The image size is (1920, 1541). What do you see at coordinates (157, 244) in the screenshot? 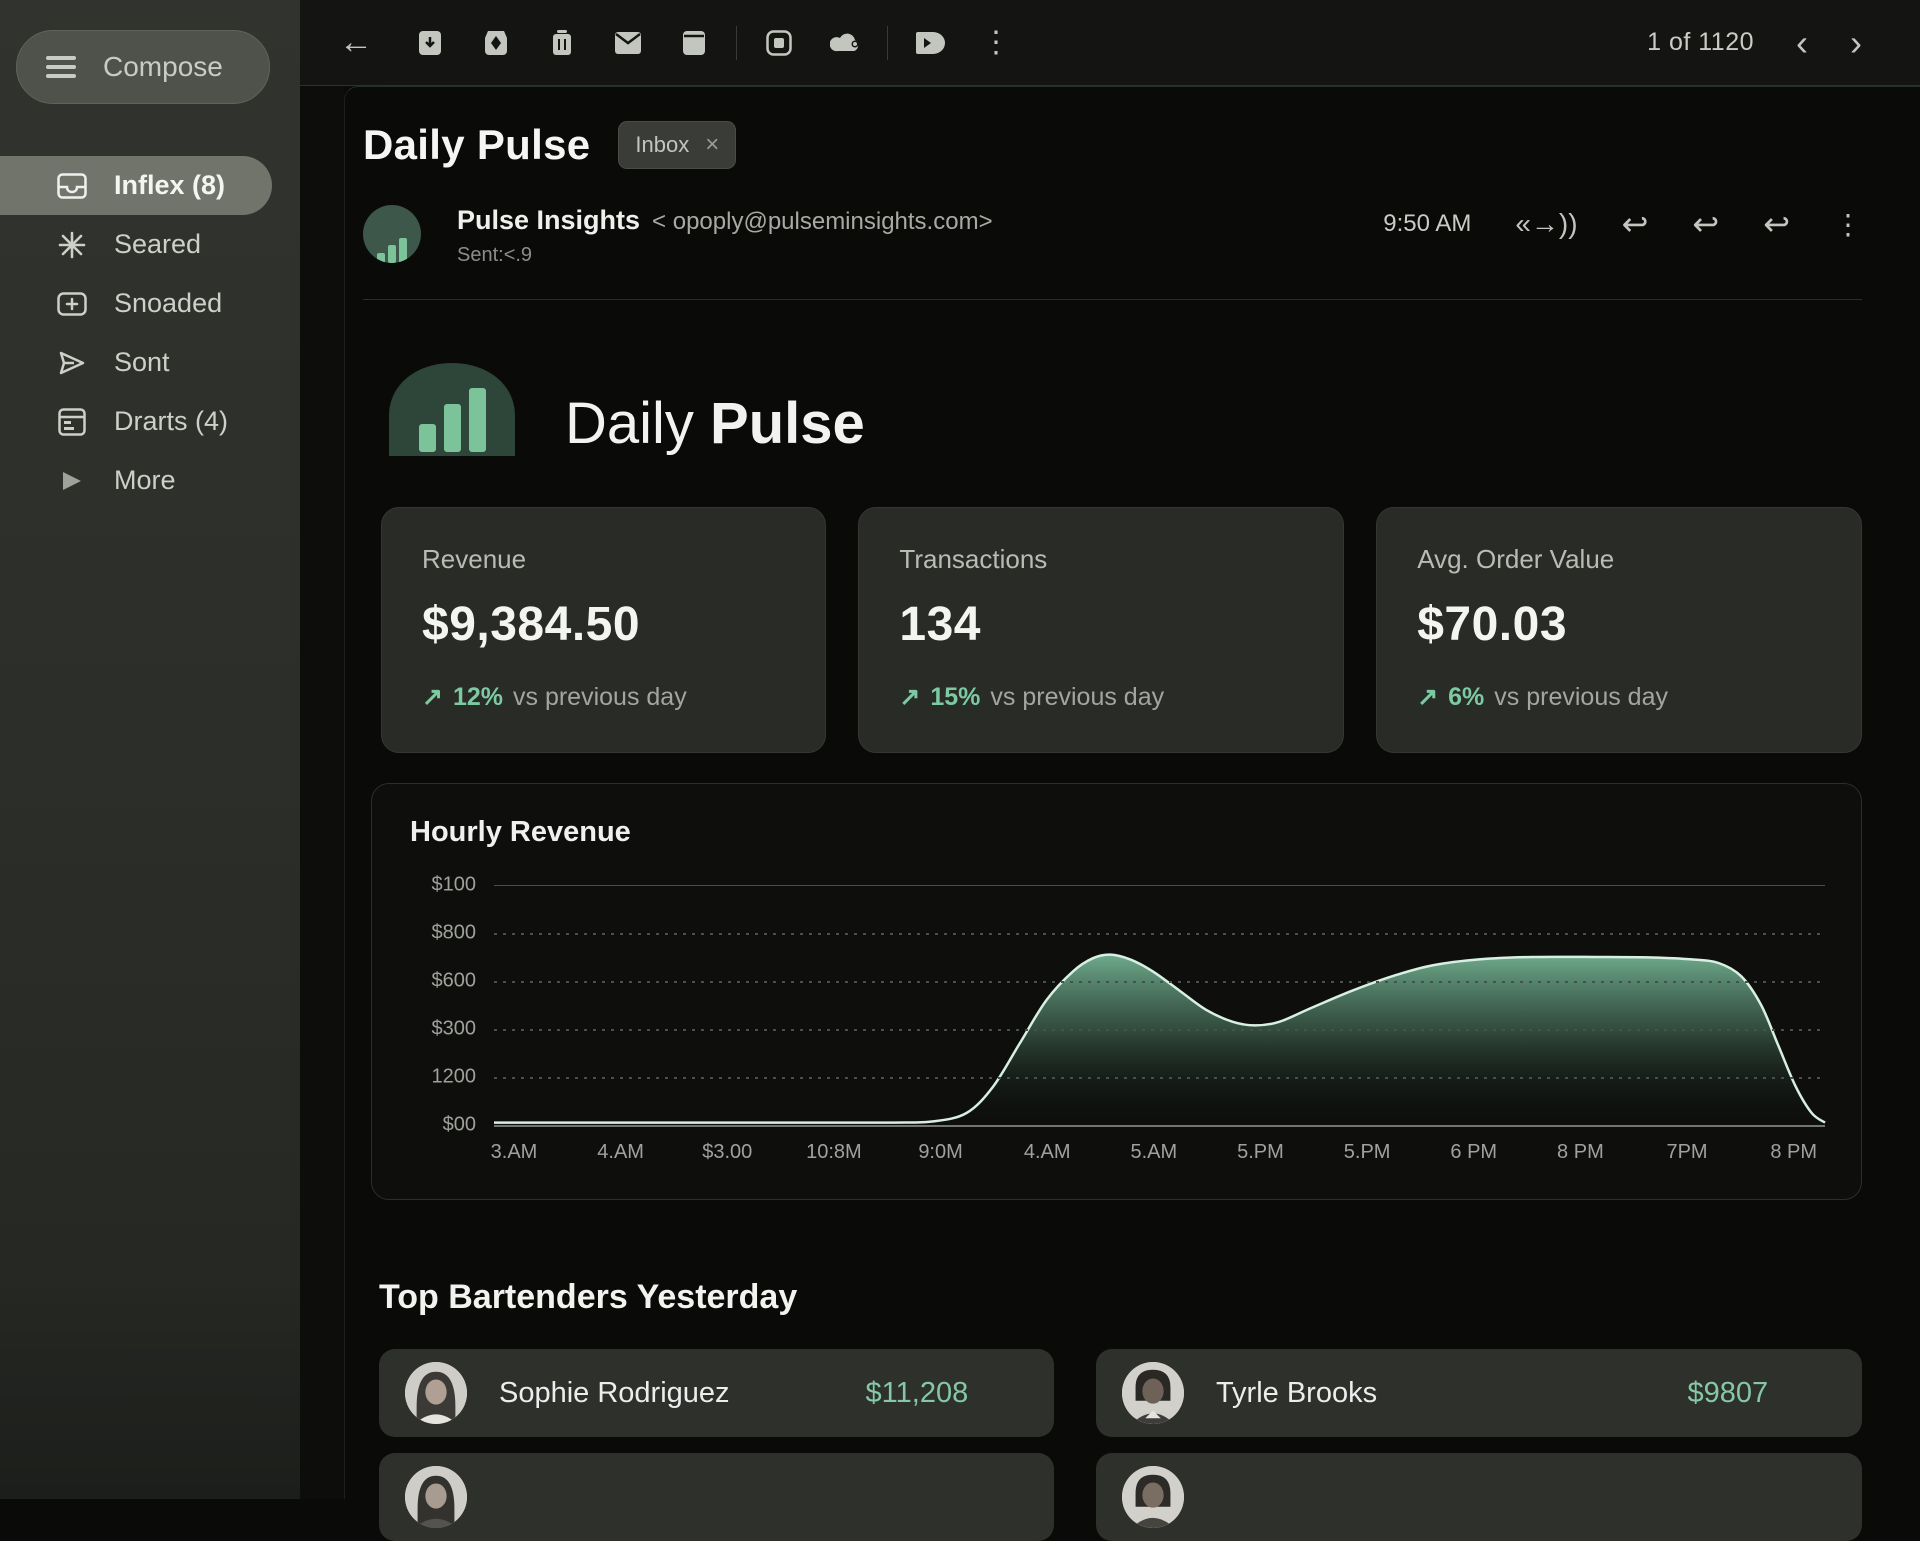
I see `sidebar-item-label: Seared` at bounding box center [157, 244].